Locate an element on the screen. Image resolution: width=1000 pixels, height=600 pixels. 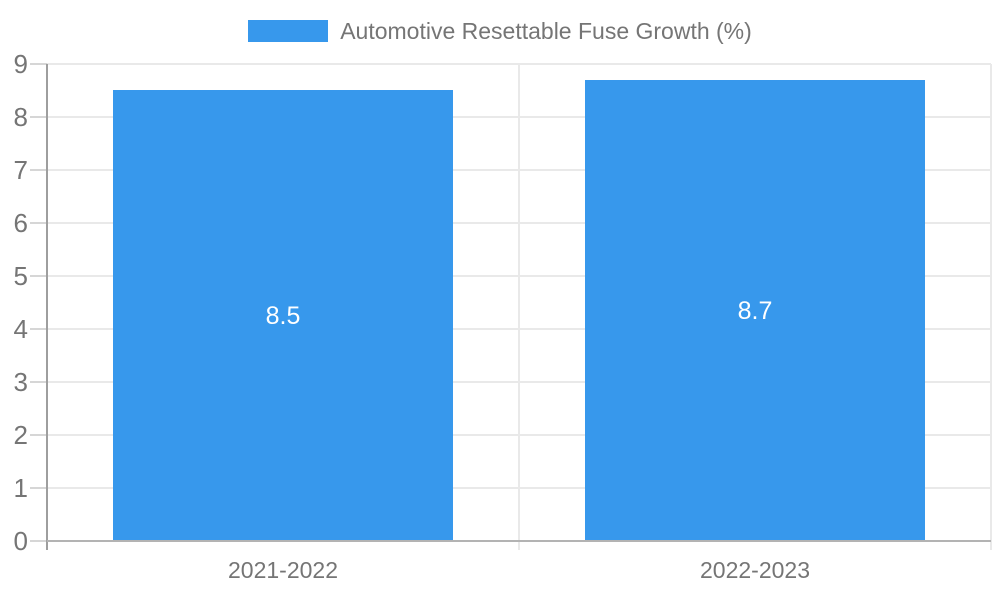
x-baseline is located at coordinates (519, 541).